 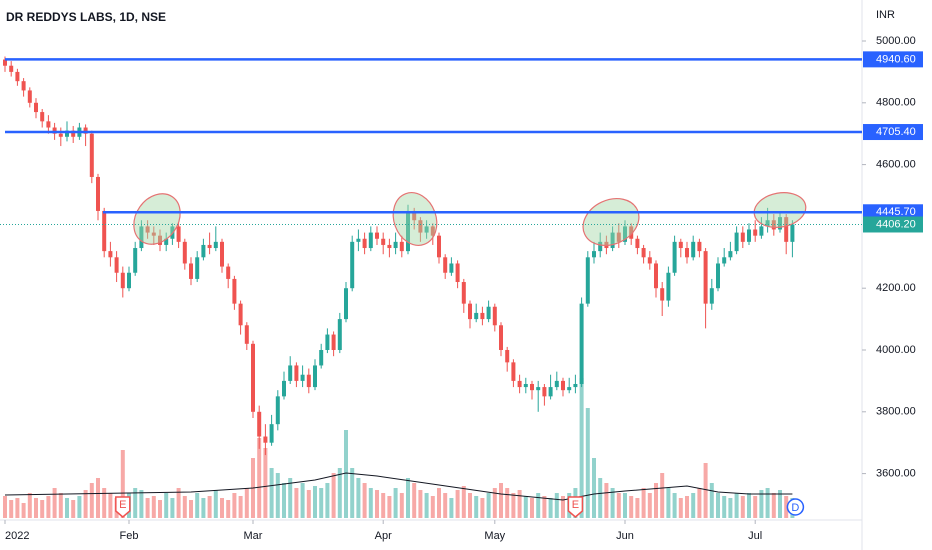 What do you see at coordinates (86, 17) in the screenshot?
I see `chart-title: DR REDDYS LABS, 1D, NSE` at bounding box center [86, 17].